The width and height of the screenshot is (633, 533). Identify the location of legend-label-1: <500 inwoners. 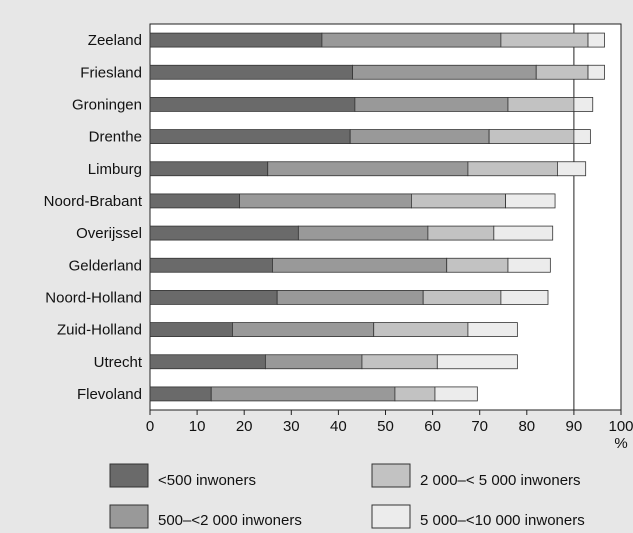
(207, 480).